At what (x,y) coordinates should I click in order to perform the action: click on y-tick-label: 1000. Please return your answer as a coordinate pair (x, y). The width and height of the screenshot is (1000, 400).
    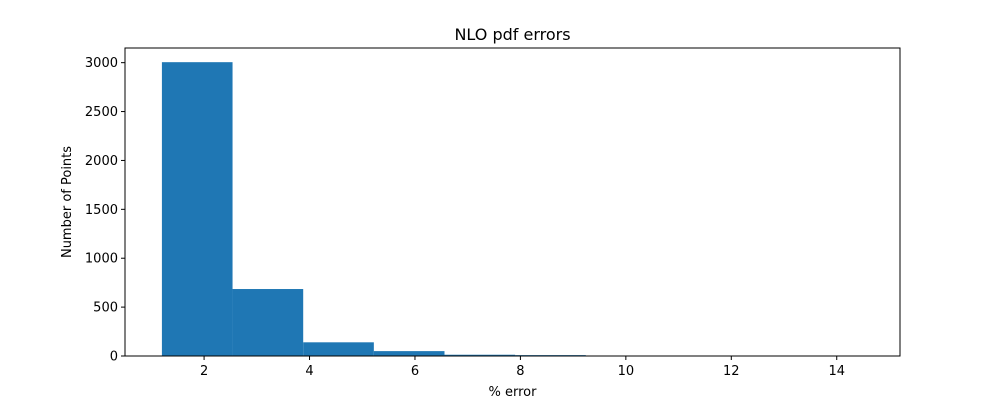
    Looking at the image, I should click on (101, 259).